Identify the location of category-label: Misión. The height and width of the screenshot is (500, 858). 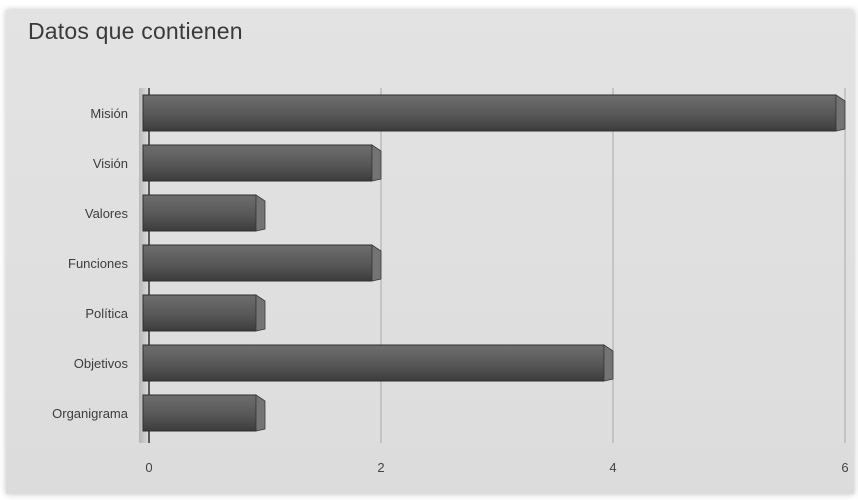
(109, 113).